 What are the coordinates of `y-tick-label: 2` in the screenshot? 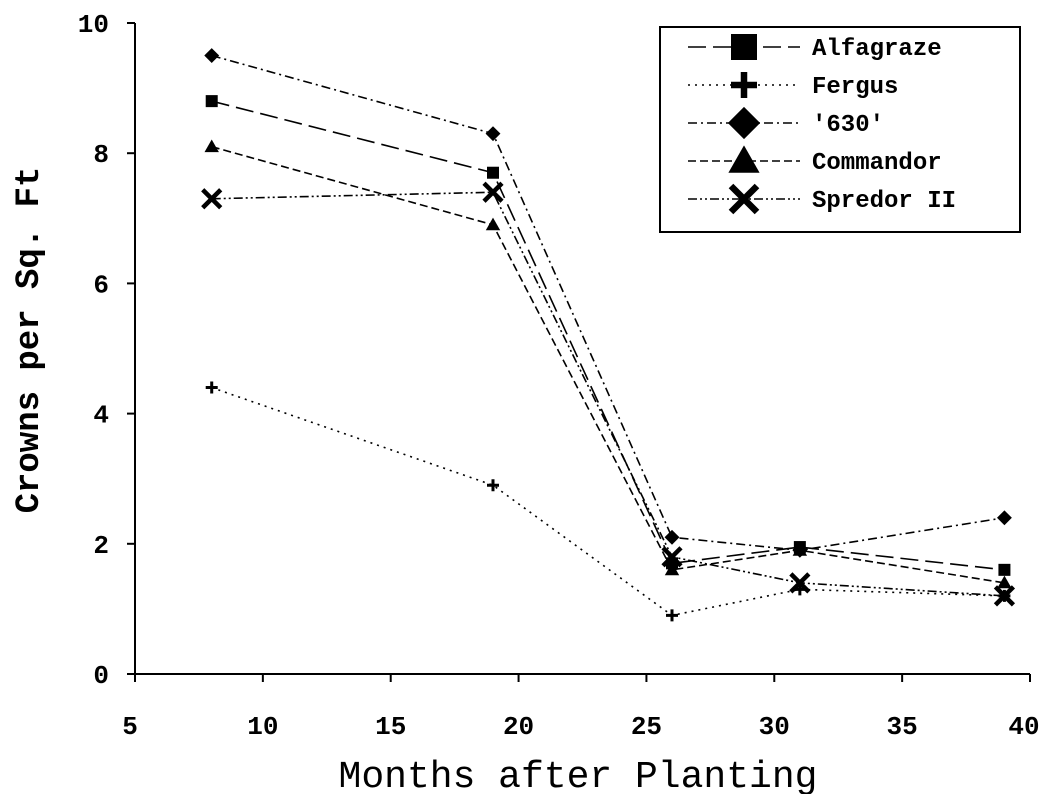 It's located at (101, 546).